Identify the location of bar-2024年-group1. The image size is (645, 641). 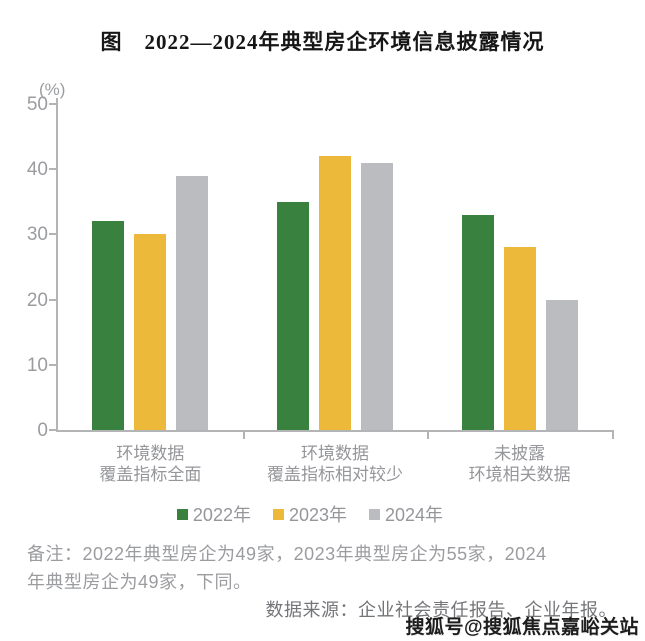
(192, 302).